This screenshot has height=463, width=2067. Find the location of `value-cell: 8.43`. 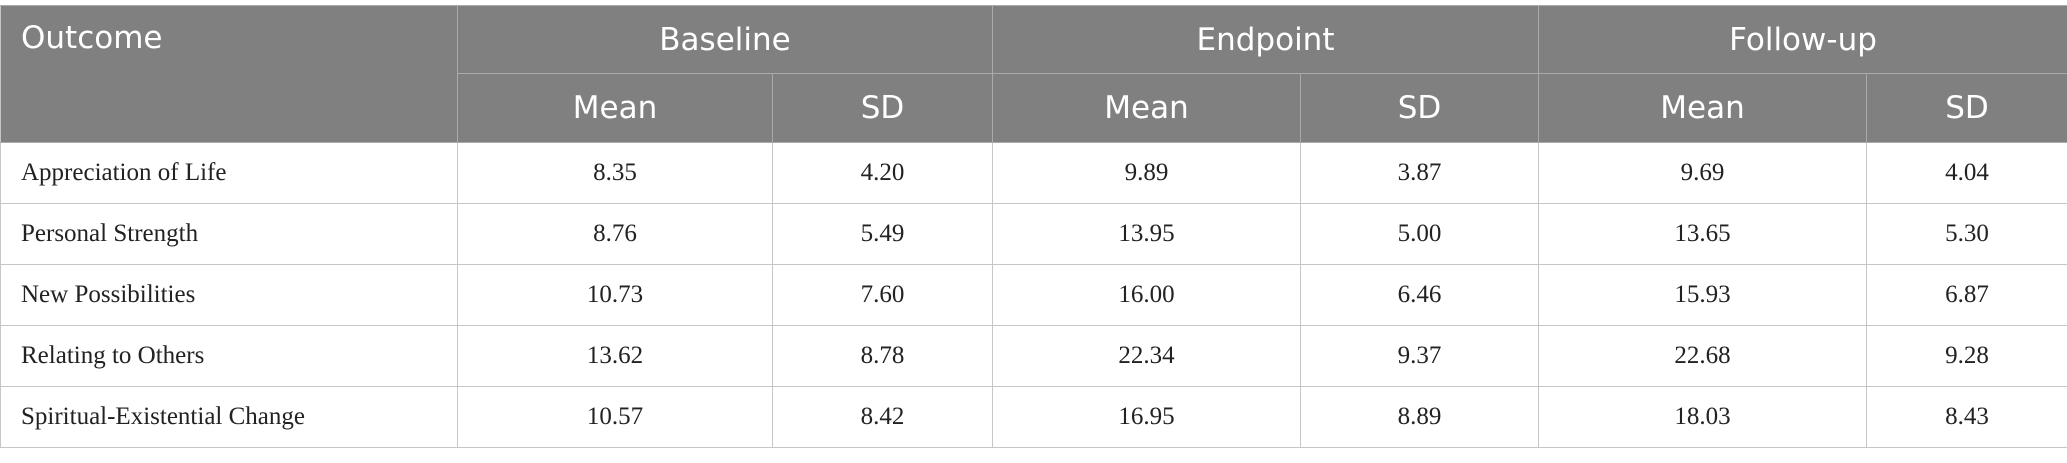

value-cell: 8.43 is located at coordinates (1966, 417).